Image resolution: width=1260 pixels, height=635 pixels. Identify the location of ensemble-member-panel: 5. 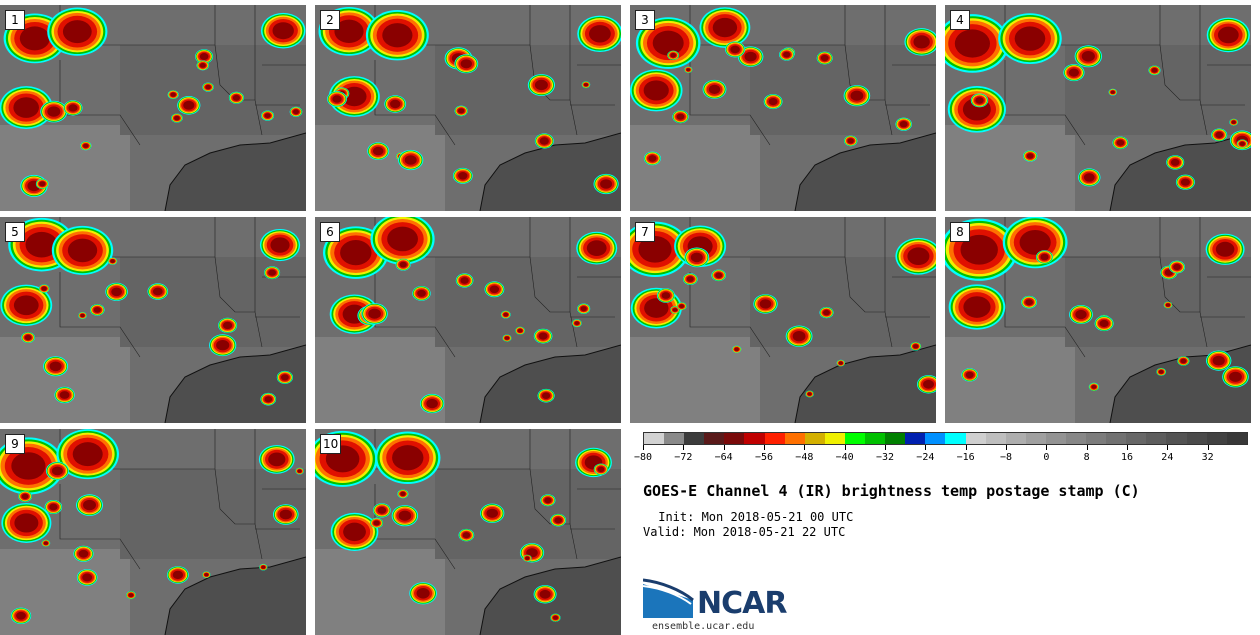
(153, 320).